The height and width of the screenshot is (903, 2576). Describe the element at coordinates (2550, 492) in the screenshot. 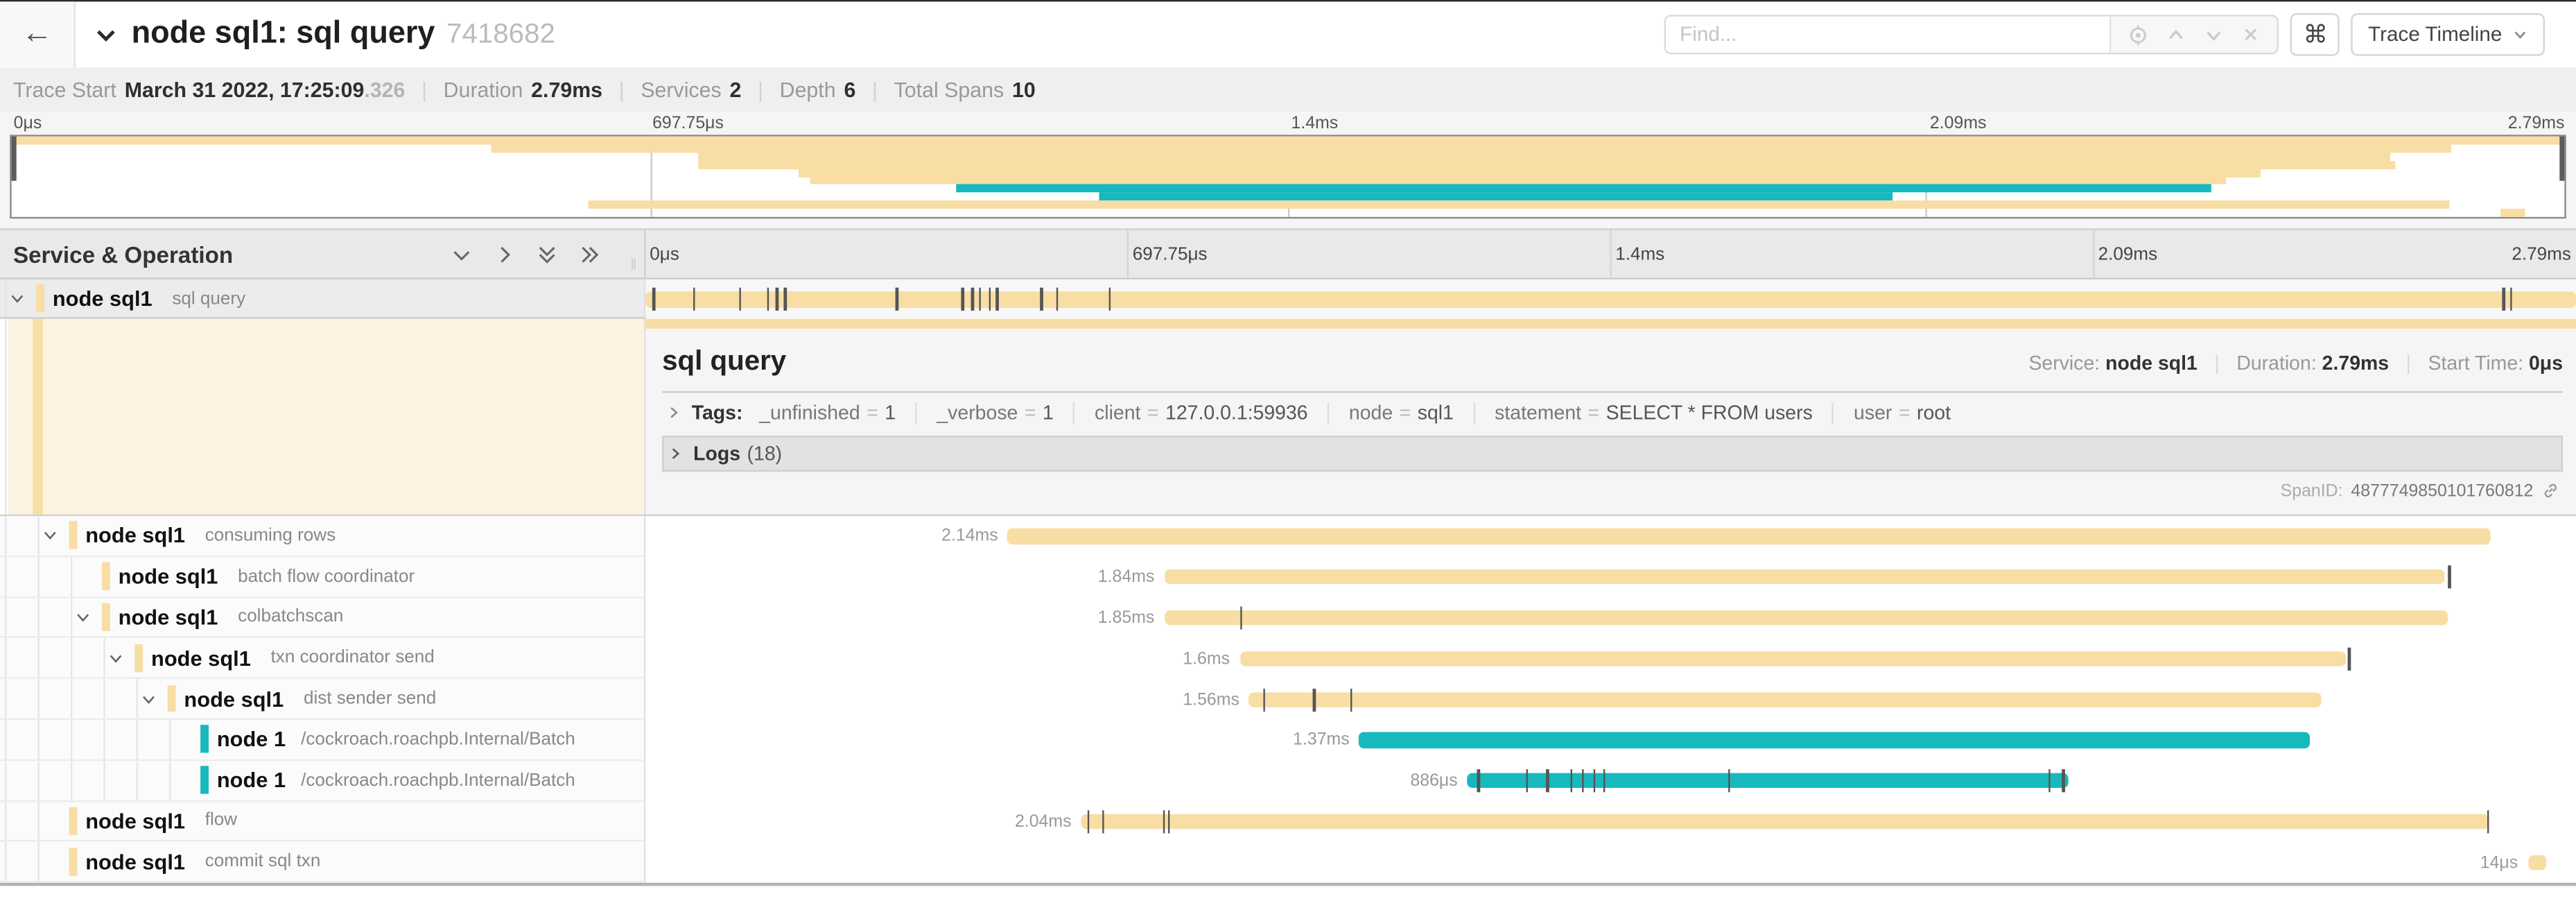

I see `link-icon` at that location.